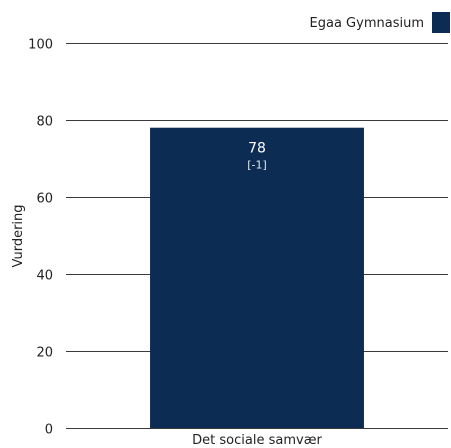 This screenshot has height=448, width=451. I want to click on x-tick-label: Det sociale samvær, so click(257, 440).